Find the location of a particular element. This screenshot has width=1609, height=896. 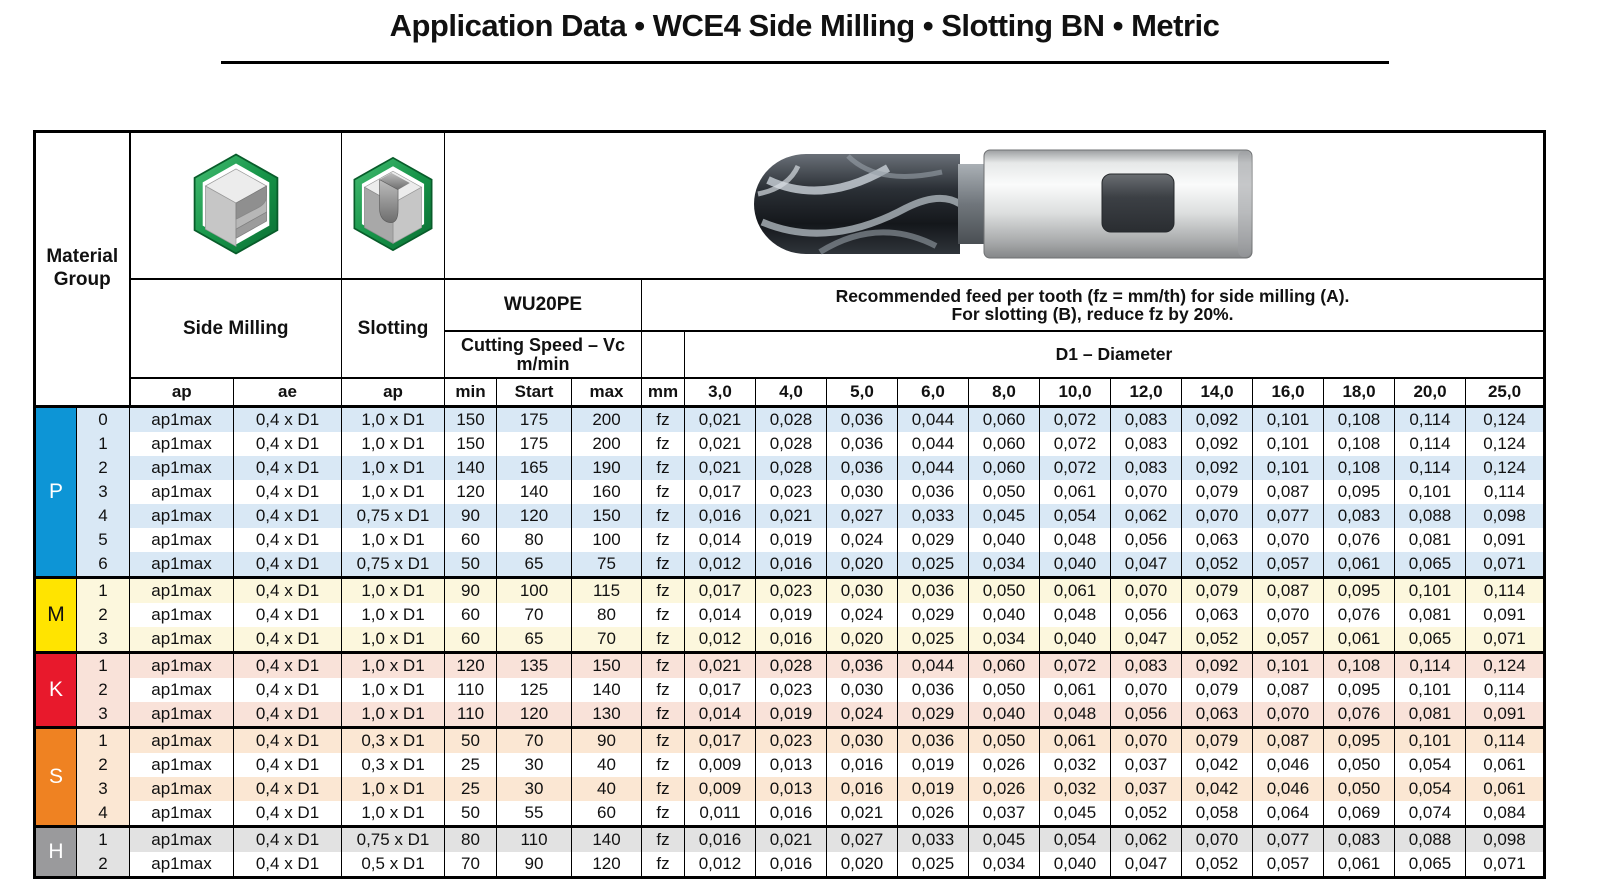

cell-slot-ap: 0,3 x D1 is located at coordinates (393, 739).